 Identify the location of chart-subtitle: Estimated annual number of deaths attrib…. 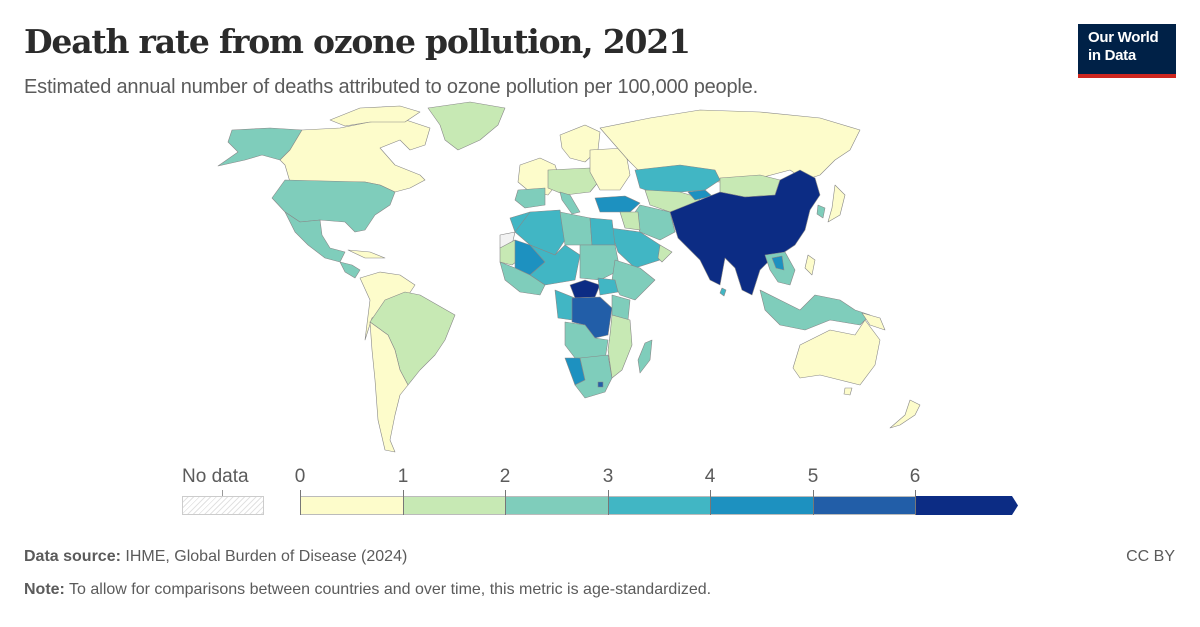
(391, 87).